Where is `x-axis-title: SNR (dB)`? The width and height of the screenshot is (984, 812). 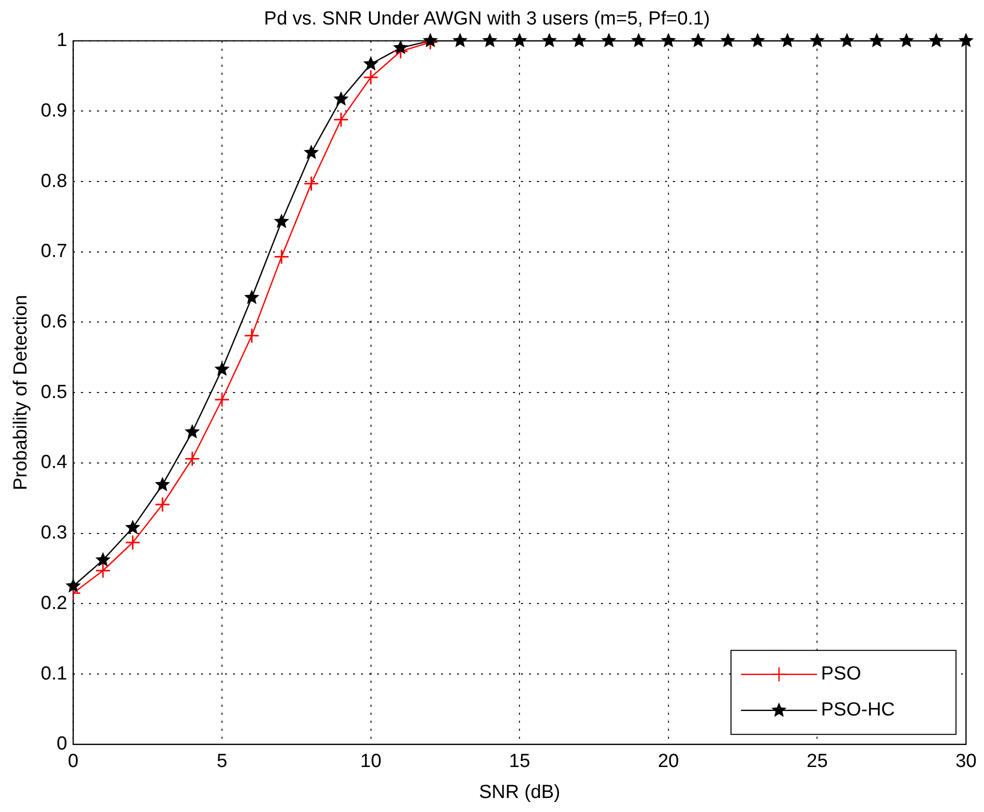
x-axis-title: SNR (dB) is located at coordinates (519, 792).